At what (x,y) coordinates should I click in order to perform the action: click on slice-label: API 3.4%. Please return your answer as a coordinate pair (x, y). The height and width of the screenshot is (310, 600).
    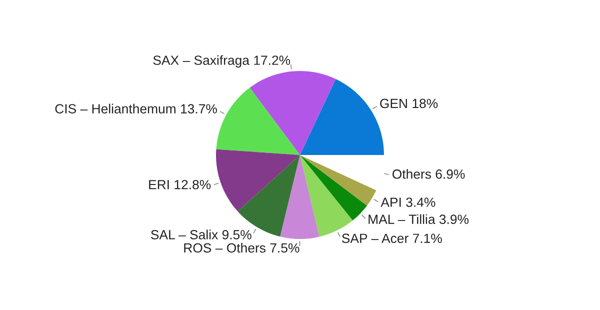
    Looking at the image, I should click on (408, 202).